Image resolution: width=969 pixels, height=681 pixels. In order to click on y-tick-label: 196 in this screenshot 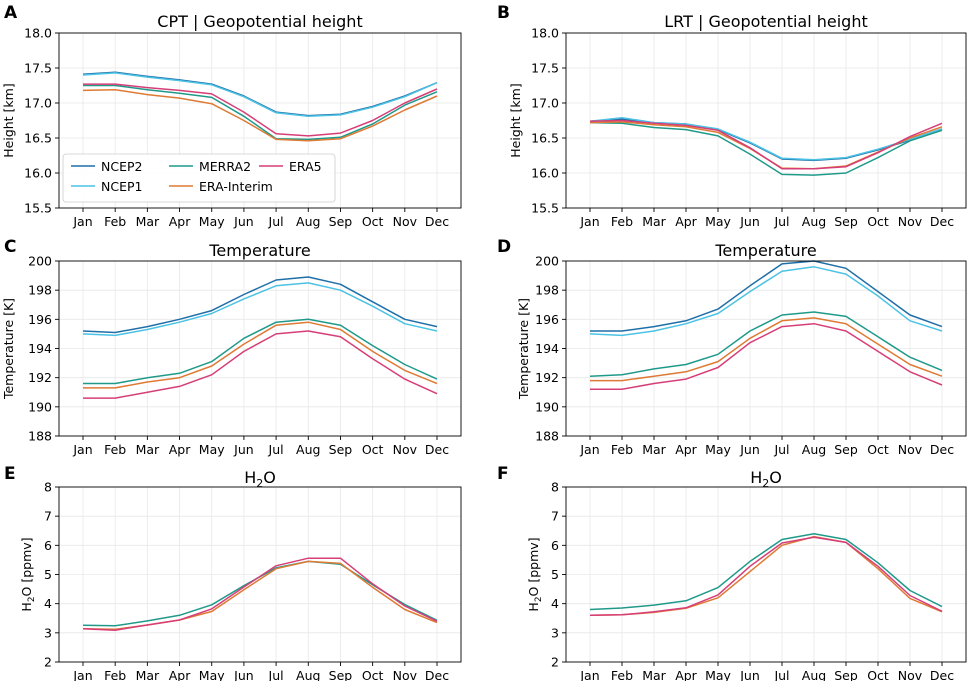, I will do `click(547, 319)`.